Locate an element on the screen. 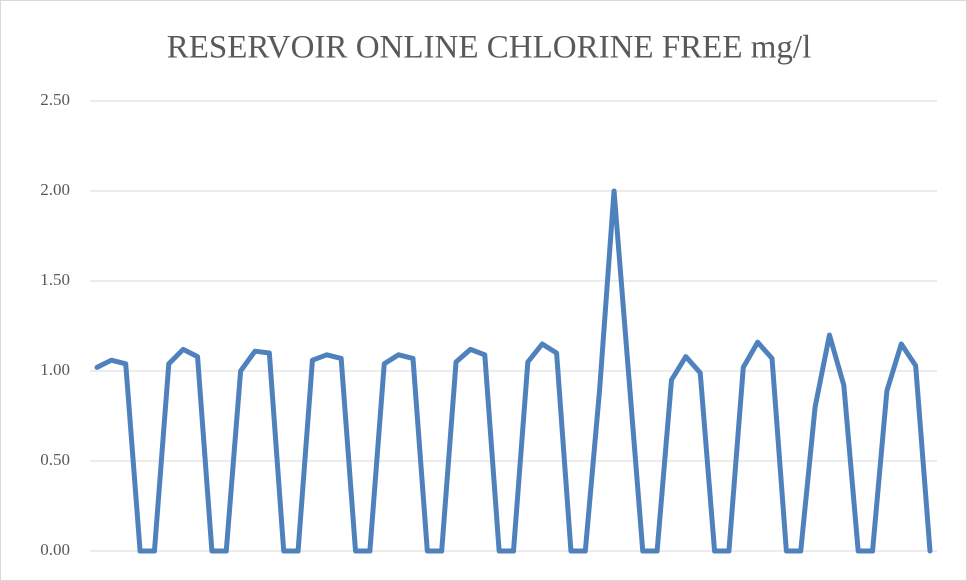 This screenshot has height=581, width=967. y-tick-label: 1.50 is located at coordinates (55, 279).